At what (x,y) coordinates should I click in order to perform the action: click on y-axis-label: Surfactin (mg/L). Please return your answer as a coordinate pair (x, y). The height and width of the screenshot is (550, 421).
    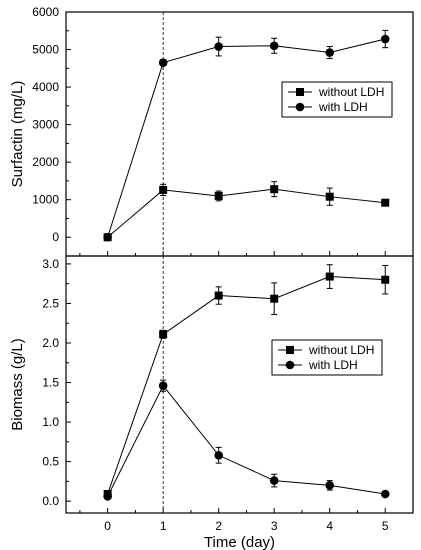
    Looking at the image, I should click on (17, 134).